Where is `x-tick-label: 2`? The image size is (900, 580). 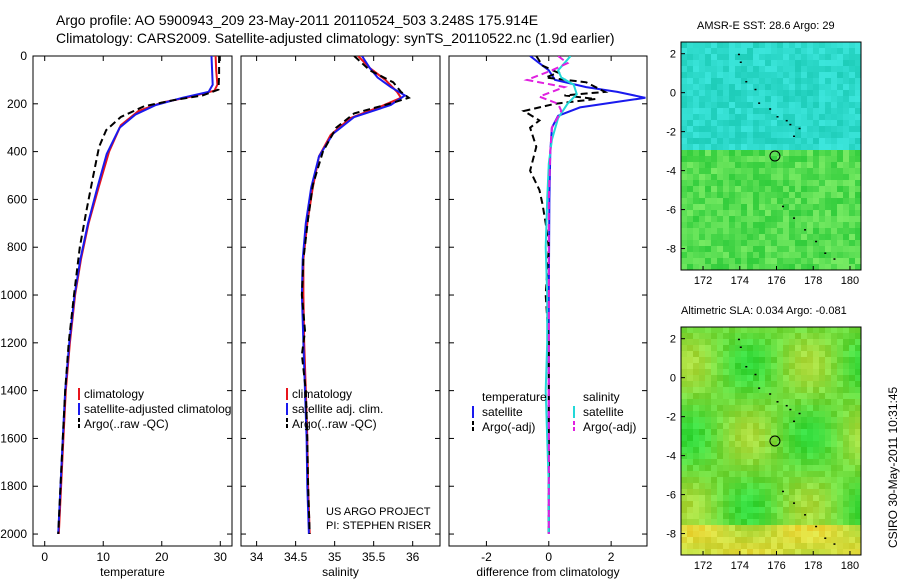
x-tick-label: 2 is located at coordinates (611, 557).